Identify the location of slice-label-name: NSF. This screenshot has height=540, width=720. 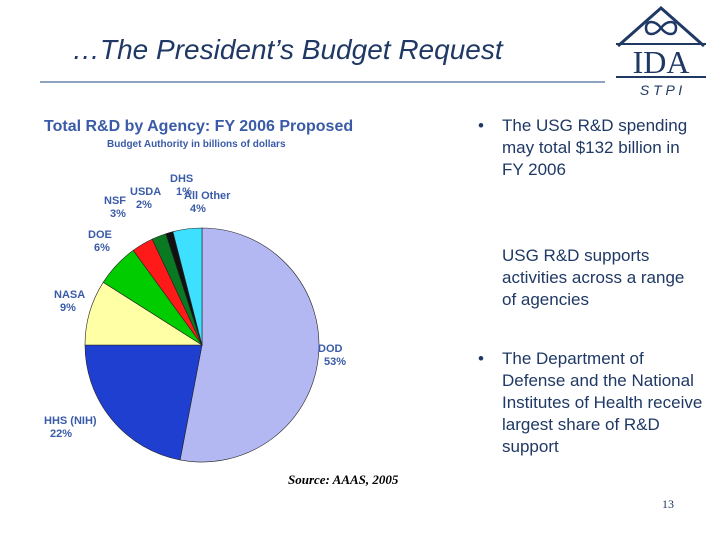
(115, 201).